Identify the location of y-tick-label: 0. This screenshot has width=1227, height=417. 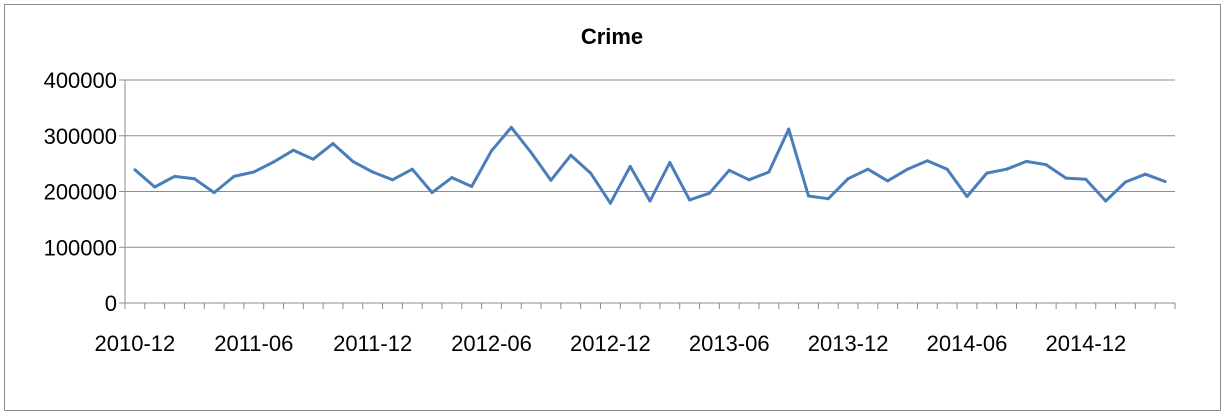
(111, 303).